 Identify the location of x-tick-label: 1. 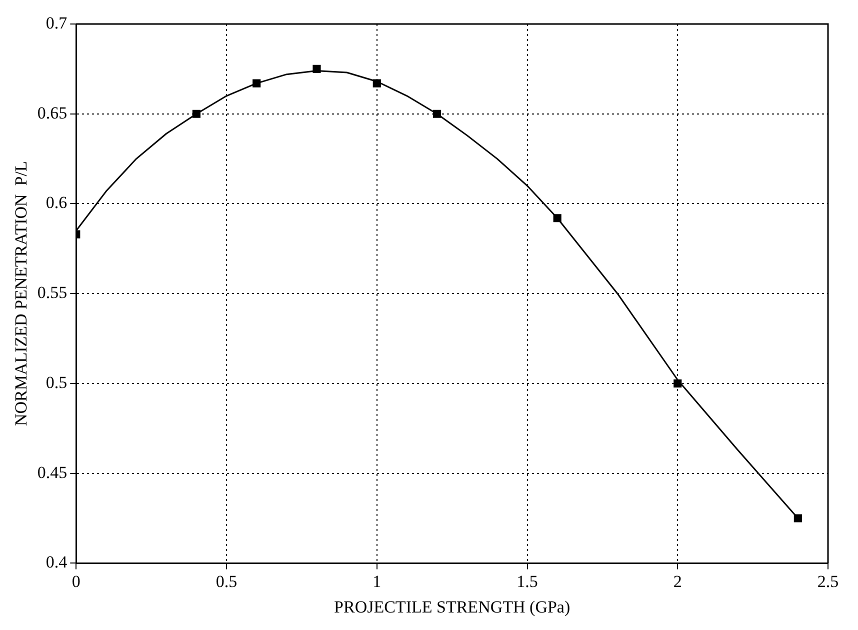
(377, 581).